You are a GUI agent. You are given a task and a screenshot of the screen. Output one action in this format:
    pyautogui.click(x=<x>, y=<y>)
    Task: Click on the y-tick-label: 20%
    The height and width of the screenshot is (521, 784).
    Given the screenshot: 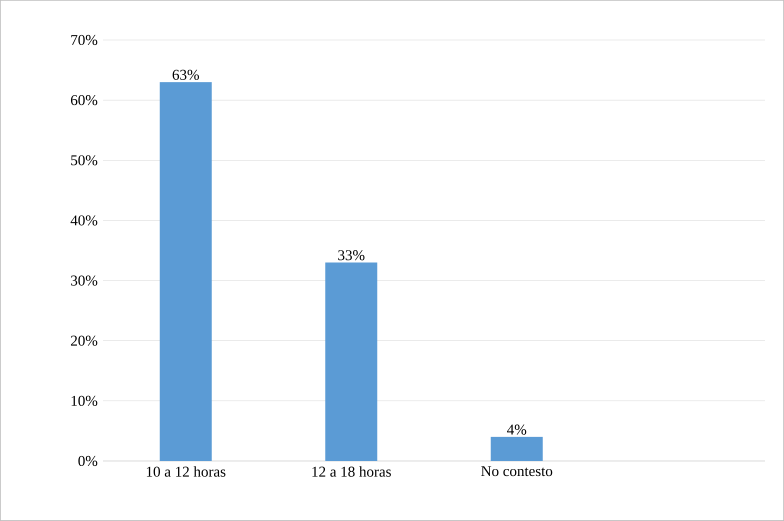 What is the action you would take?
    pyautogui.click(x=84, y=341)
    